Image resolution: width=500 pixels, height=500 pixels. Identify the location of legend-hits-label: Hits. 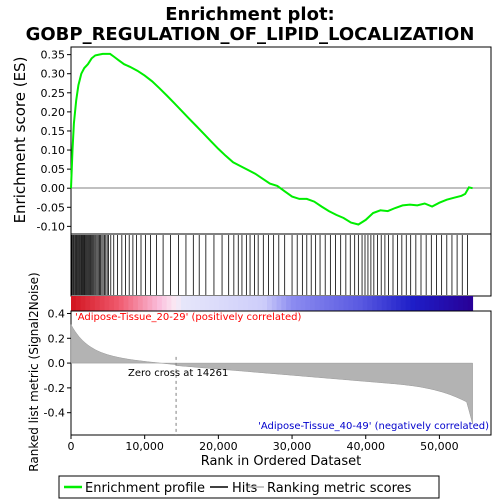
(244, 488).